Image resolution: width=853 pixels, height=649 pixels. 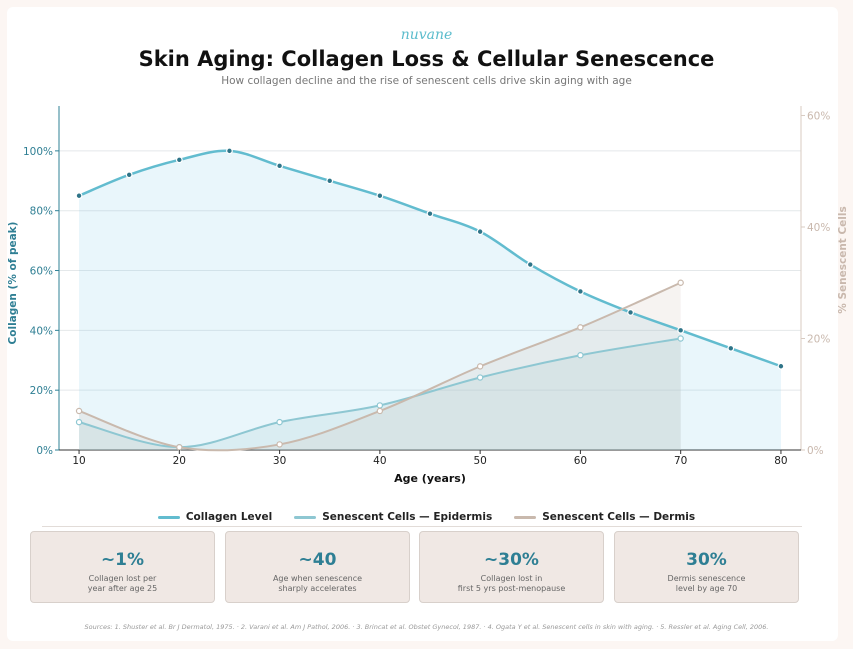 What do you see at coordinates (41, 272) in the screenshot?
I see `y-left-tick-label: 60%` at bounding box center [41, 272].